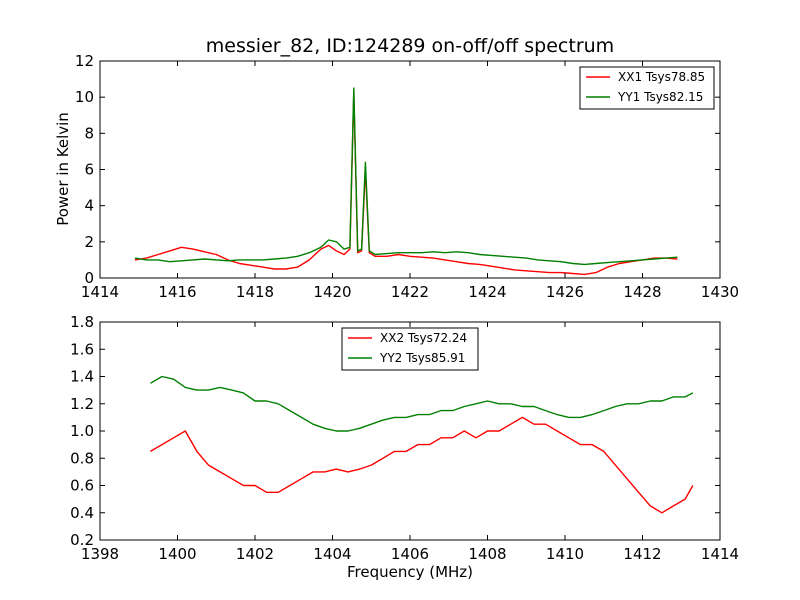  What do you see at coordinates (100, 554) in the screenshot?
I see `bottom-chart-x-tick-label: 1398` at bounding box center [100, 554].